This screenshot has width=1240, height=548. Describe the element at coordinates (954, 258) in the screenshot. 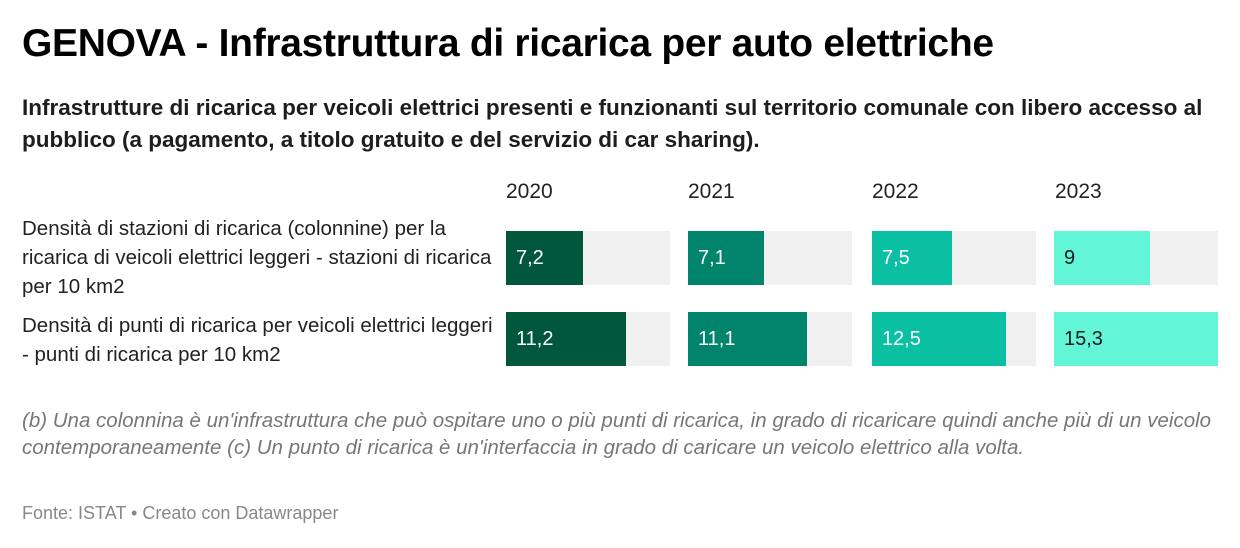

I see `bar-cell-2022-row1: 7,5` at that location.